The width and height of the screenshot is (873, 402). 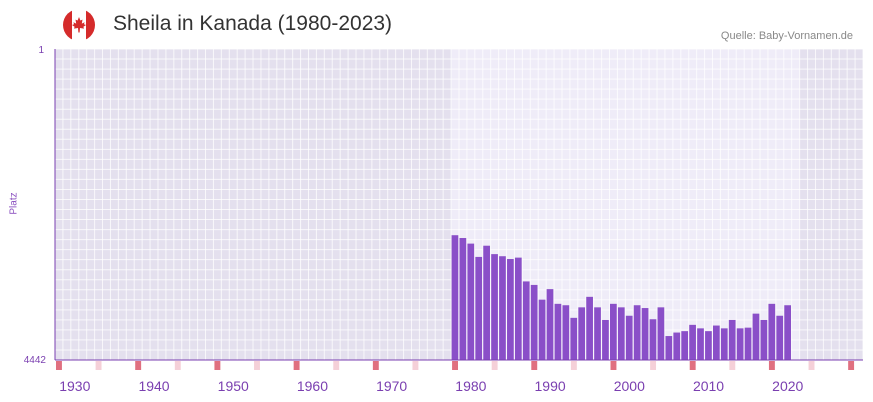 I want to click on x-tick-label: 1930, so click(x=74, y=386).